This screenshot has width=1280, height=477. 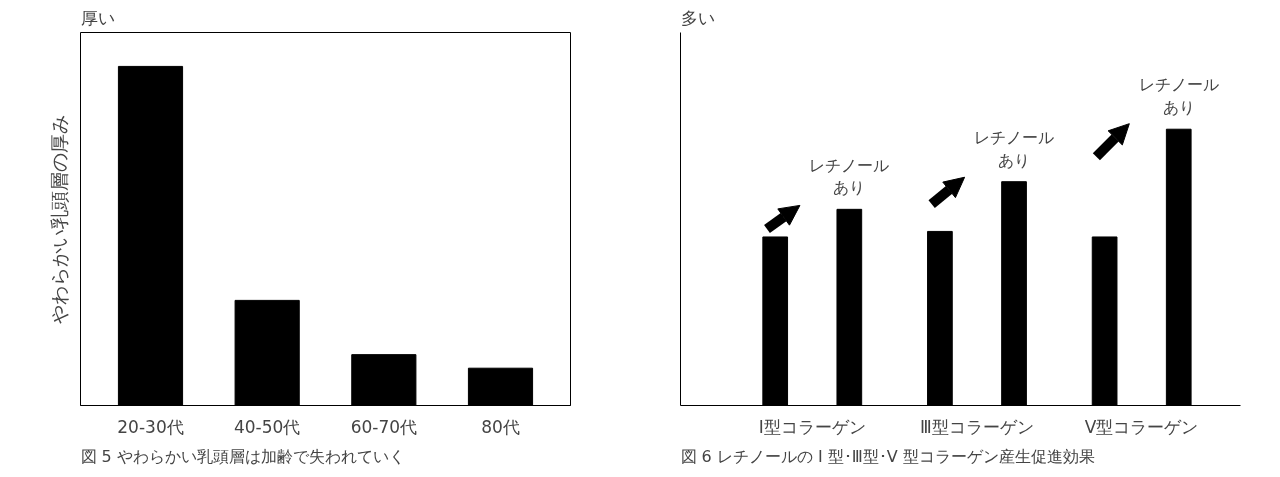 I want to click on x-tick-label: 20-30代, so click(x=150, y=426).